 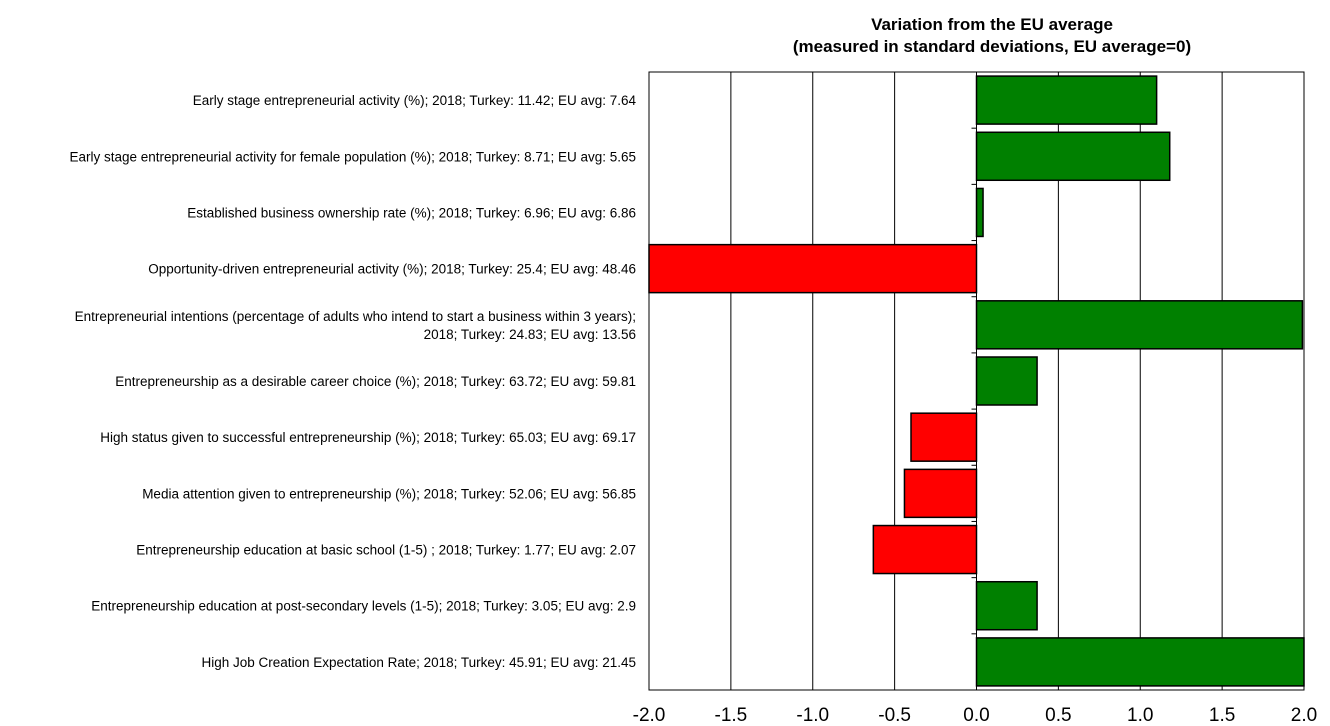 What do you see at coordinates (649, 715) in the screenshot?
I see `x-tick-label: -2.0` at bounding box center [649, 715].